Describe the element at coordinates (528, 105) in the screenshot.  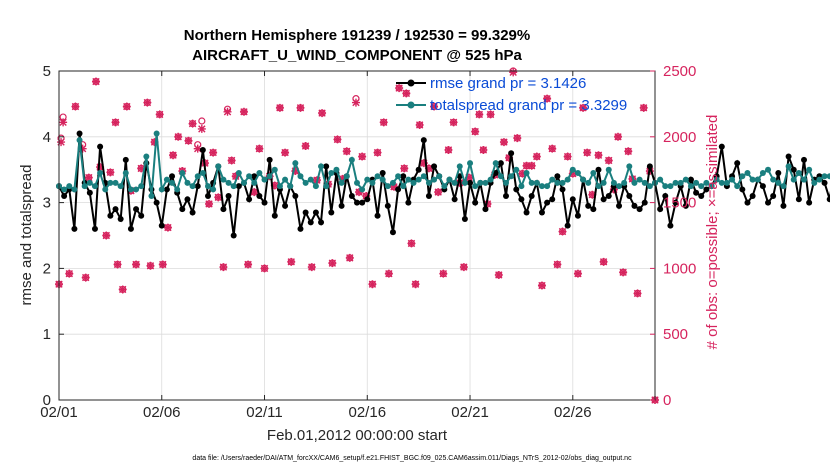
I see `totalspread-legend-label: totalspread grand pr = 3.3299` at that location.